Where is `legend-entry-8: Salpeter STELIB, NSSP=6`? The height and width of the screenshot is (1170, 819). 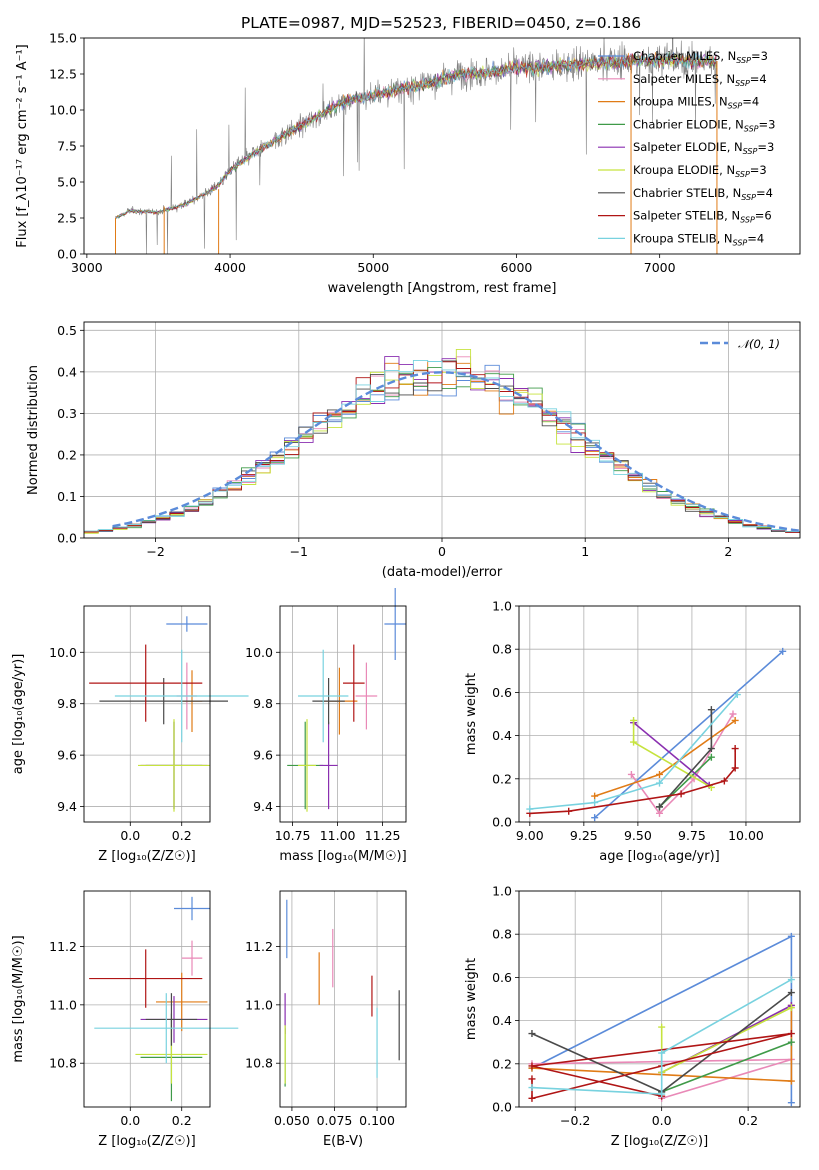
legend-entry-8: Salpeter STELIB, NSSP=6 is located at coordinates (702, 217).